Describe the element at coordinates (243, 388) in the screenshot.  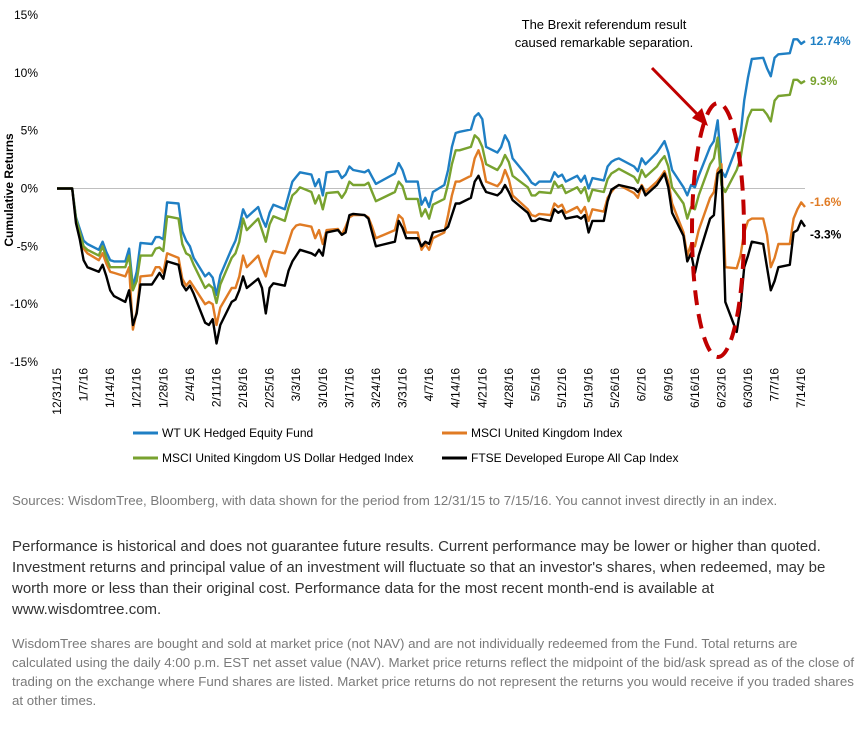
I see `x-tick-label: 2/18/16` at that location.